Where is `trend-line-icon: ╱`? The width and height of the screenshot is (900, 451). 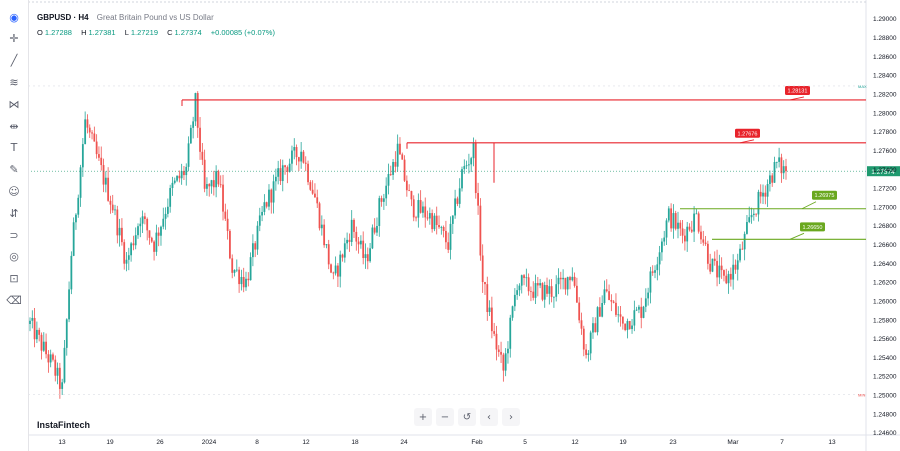
trend-line-icon: ╱ is located at coordinates (14, 61).